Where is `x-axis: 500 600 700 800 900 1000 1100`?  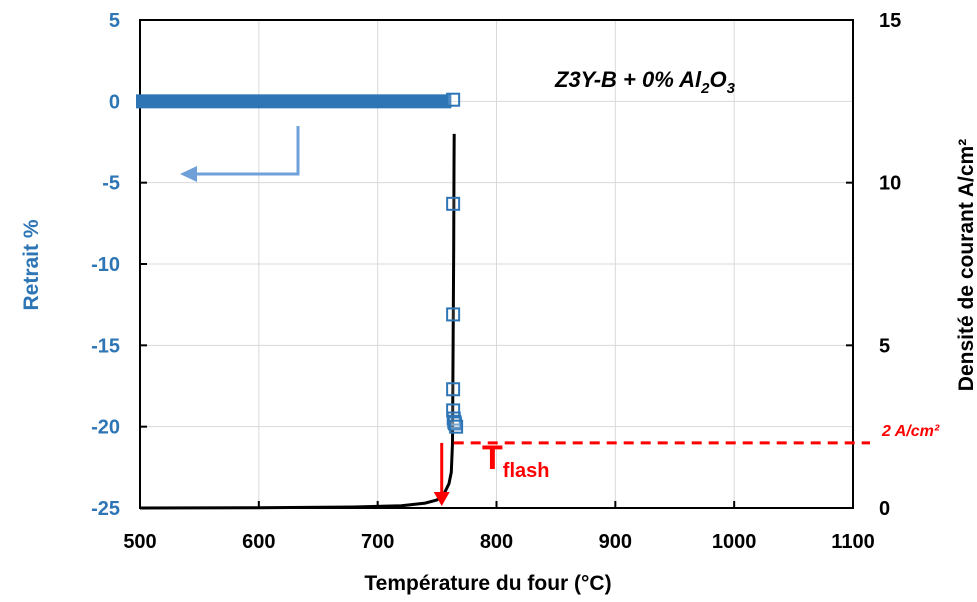 x-axis: 500 600 700 800 900 1000 1100 is located at coordinates (499, 527).